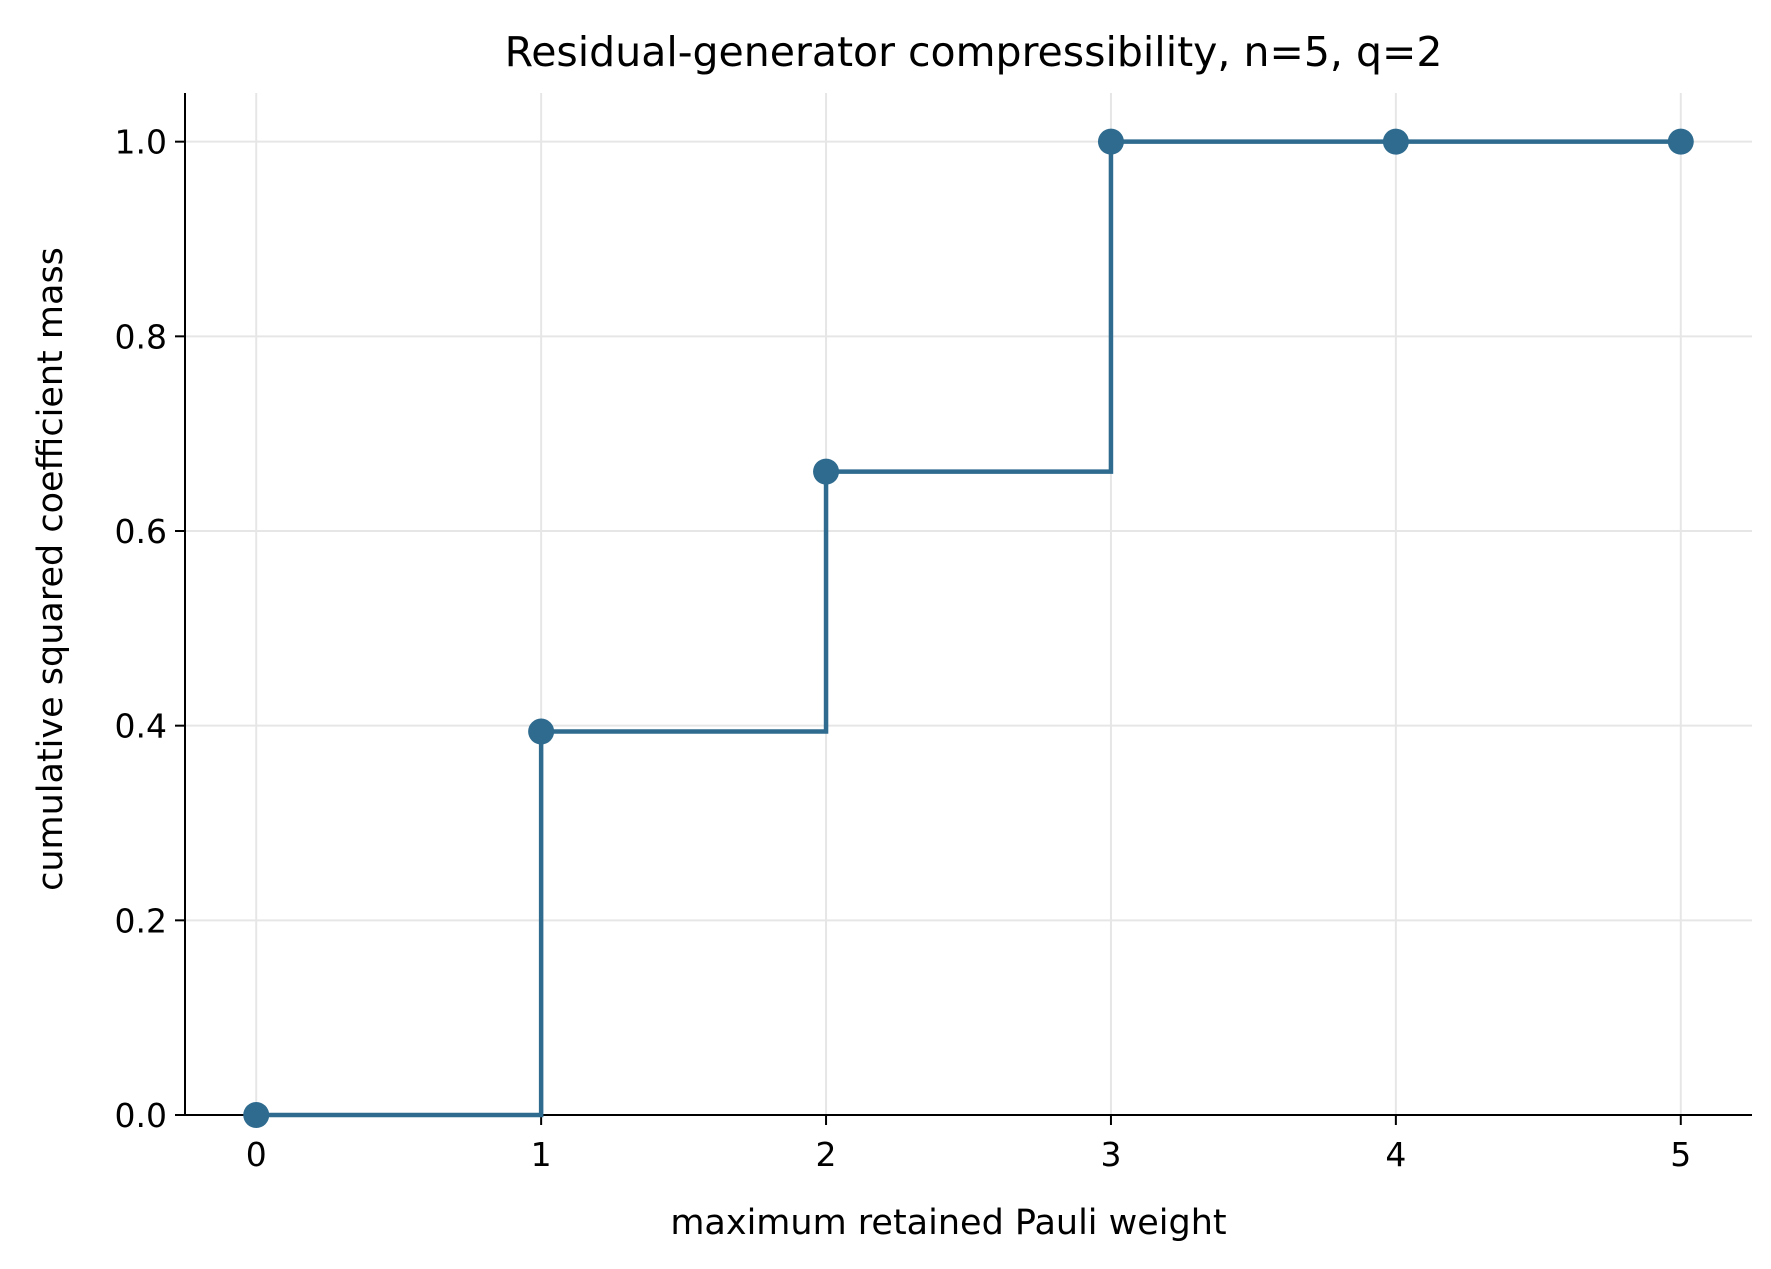 The width and height of the screenshot is (1771, 1269). Describe the element at coordinates (541, 1154) in the screenshot. I see `x-tick-label: 1` at that location.